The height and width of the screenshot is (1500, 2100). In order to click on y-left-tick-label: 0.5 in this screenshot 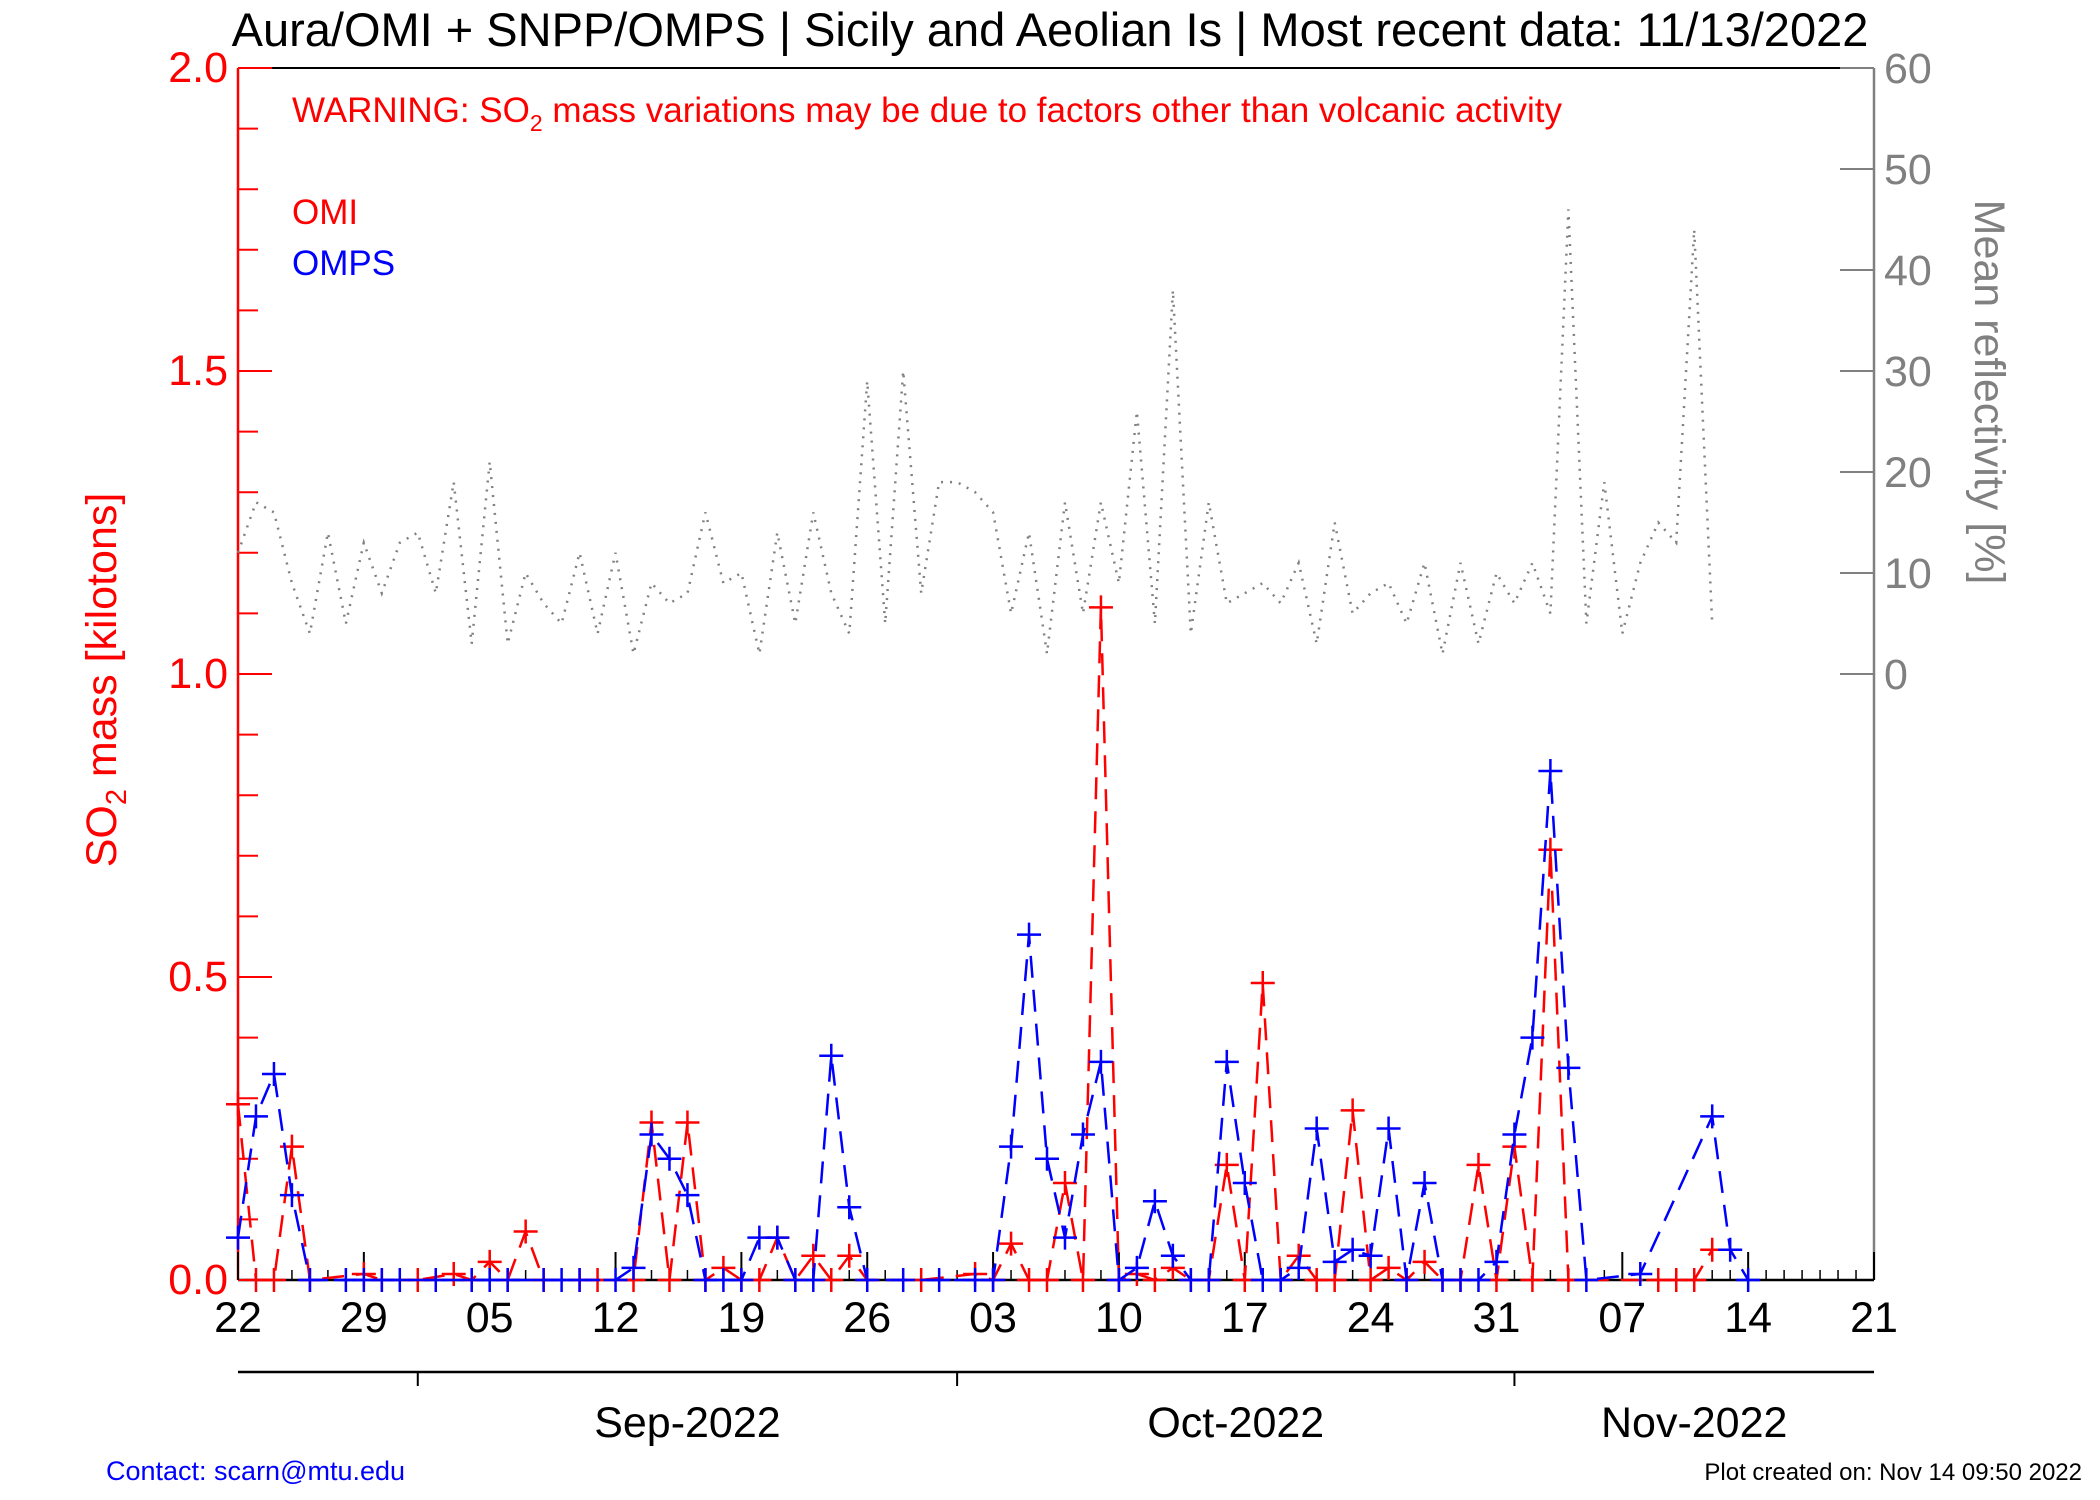, I will do `click(198, 977)`.